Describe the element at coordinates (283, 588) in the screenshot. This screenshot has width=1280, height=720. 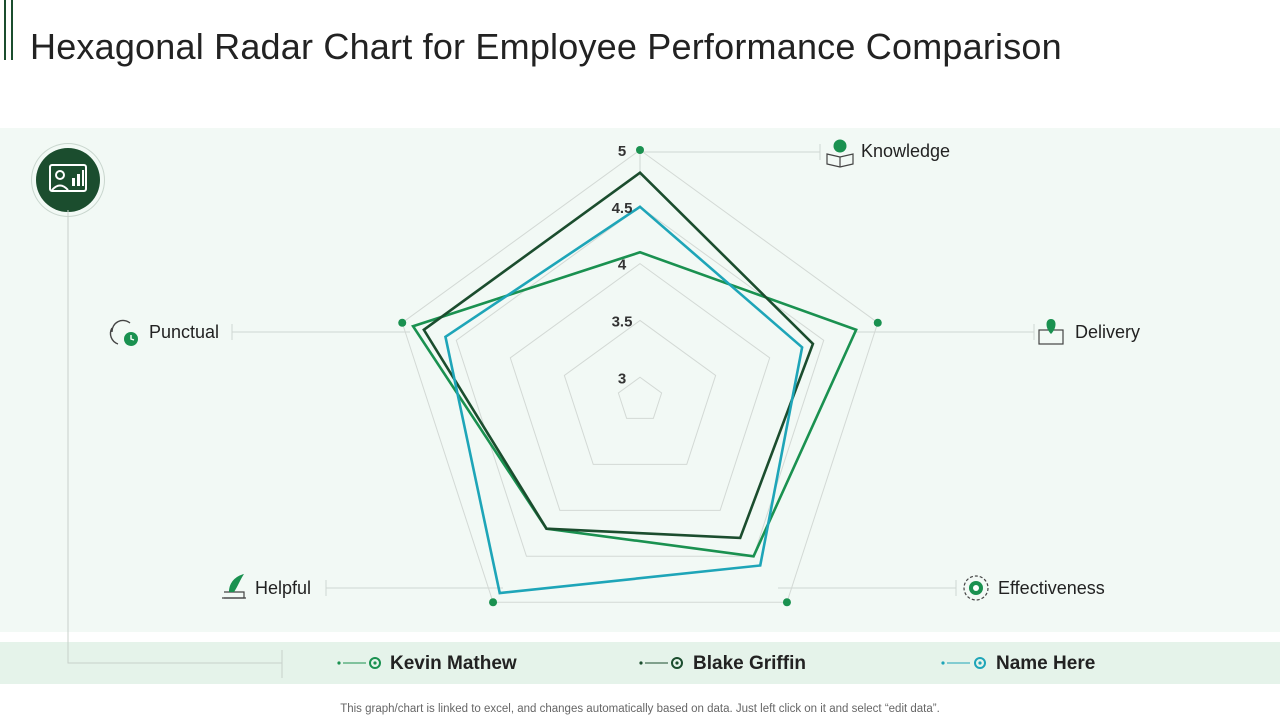
I see `axis-label-helpful: Helpful` at that location.